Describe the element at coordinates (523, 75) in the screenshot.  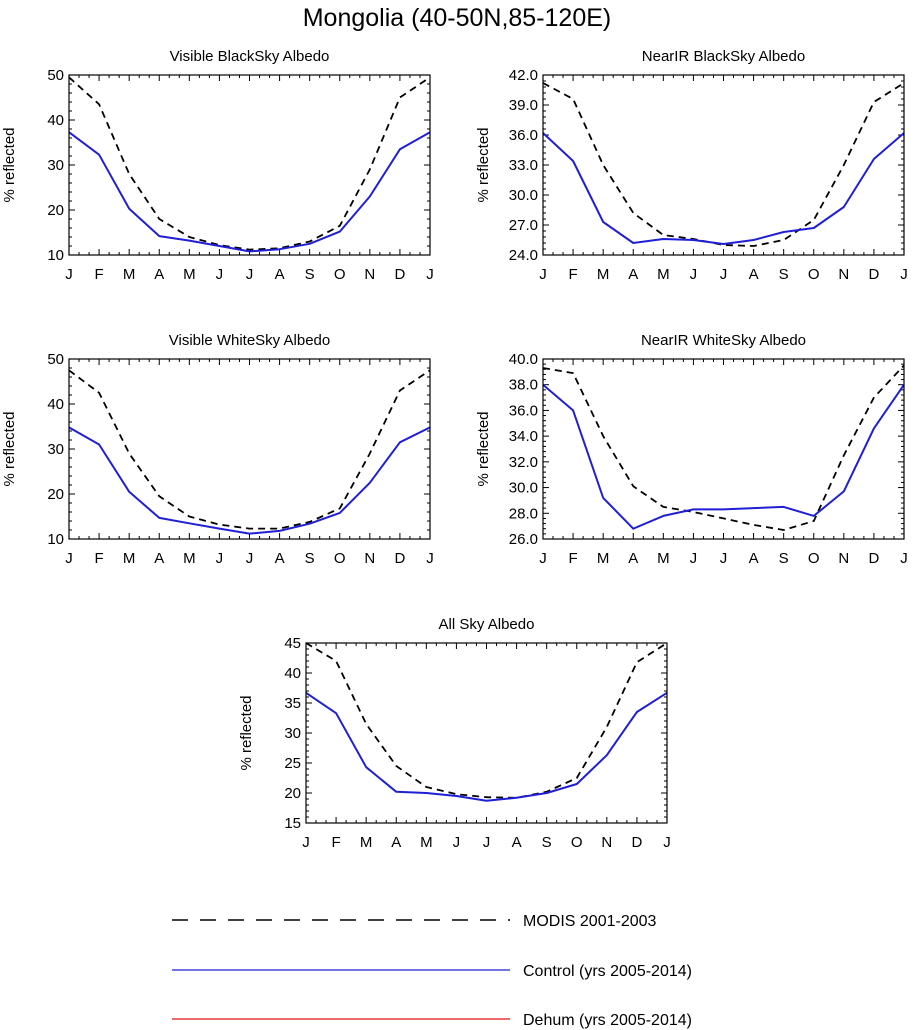
I see `y-tick-label: 42.0` at that location.